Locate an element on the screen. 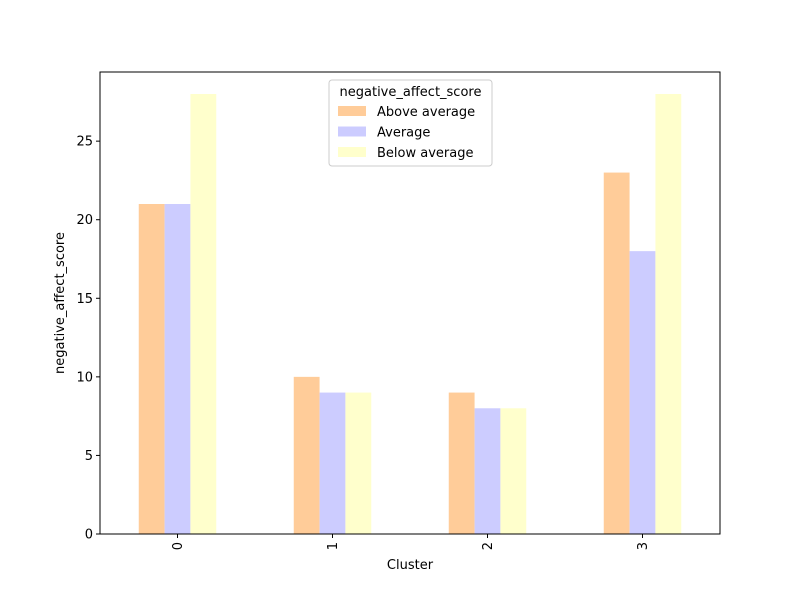 The height and width of the screenshot is (600, 800). y-tick-label: 10 is located at coordinates (84, 377).